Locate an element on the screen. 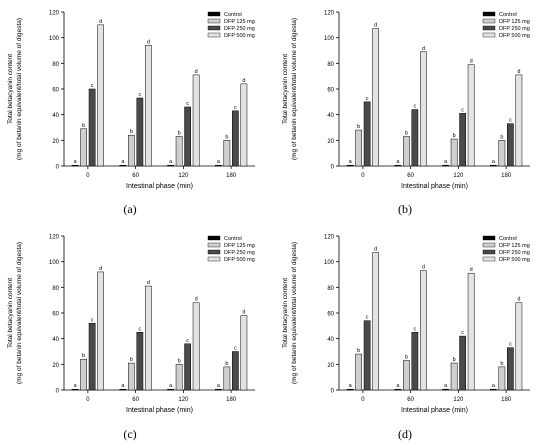  y-axis-label: Total betacyanin content is located at coordinates (285, 89).